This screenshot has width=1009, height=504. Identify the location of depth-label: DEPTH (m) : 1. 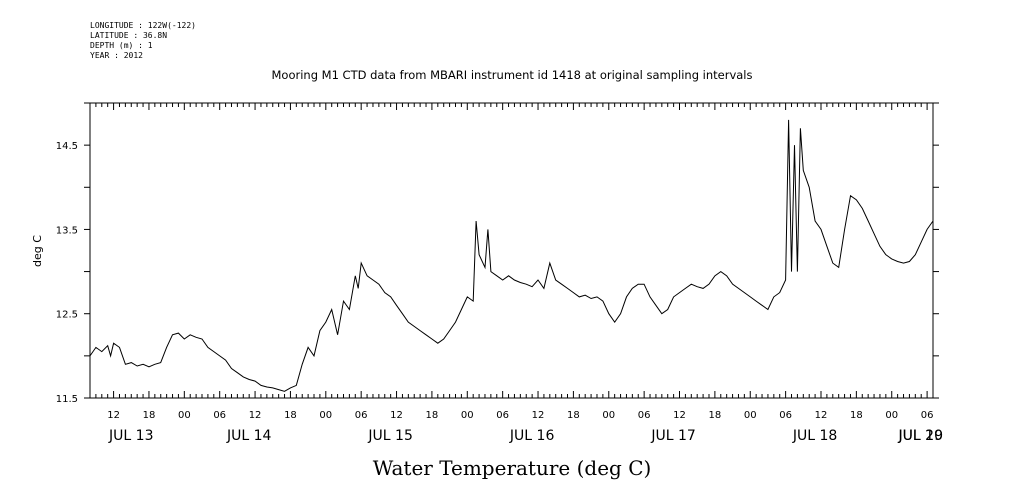
(121, 45).